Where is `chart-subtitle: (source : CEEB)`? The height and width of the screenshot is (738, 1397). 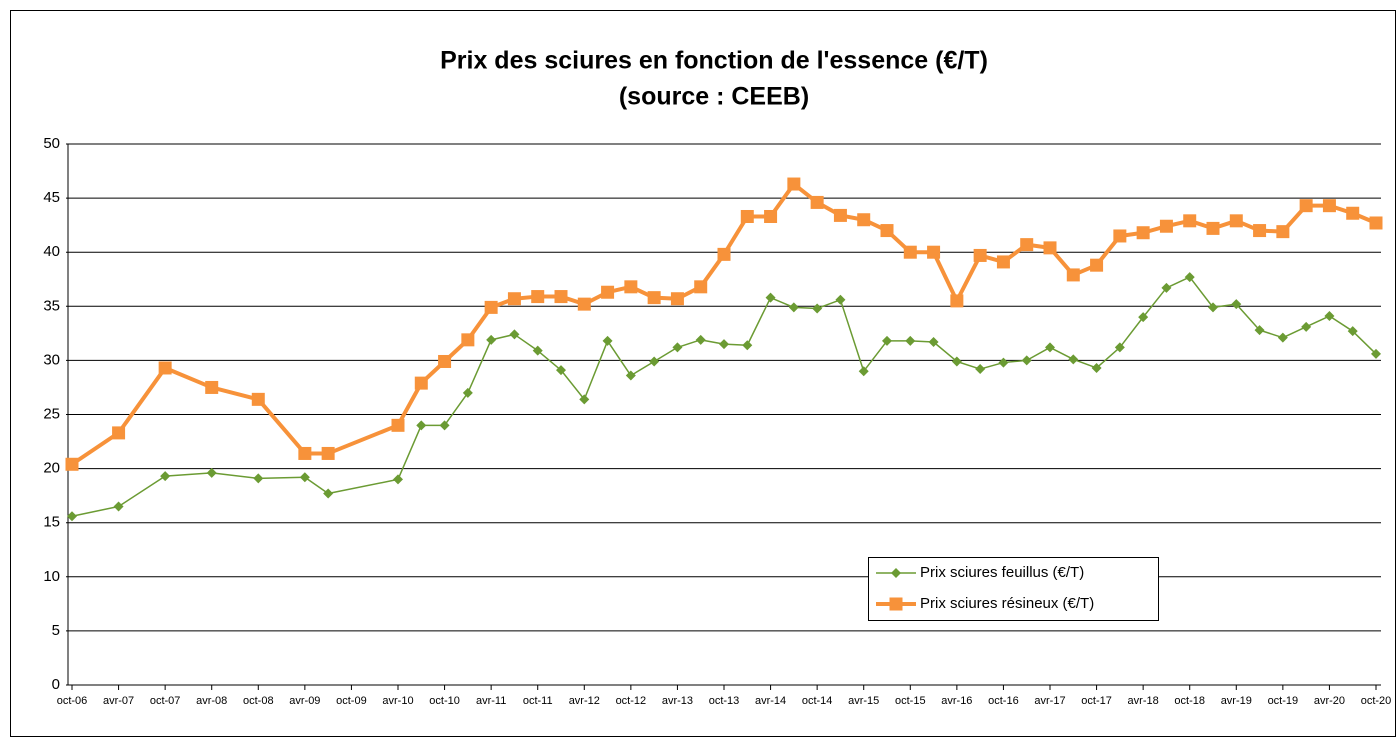 chart-subtitle: (source : CEEB) is located at coordinates (714, 97).